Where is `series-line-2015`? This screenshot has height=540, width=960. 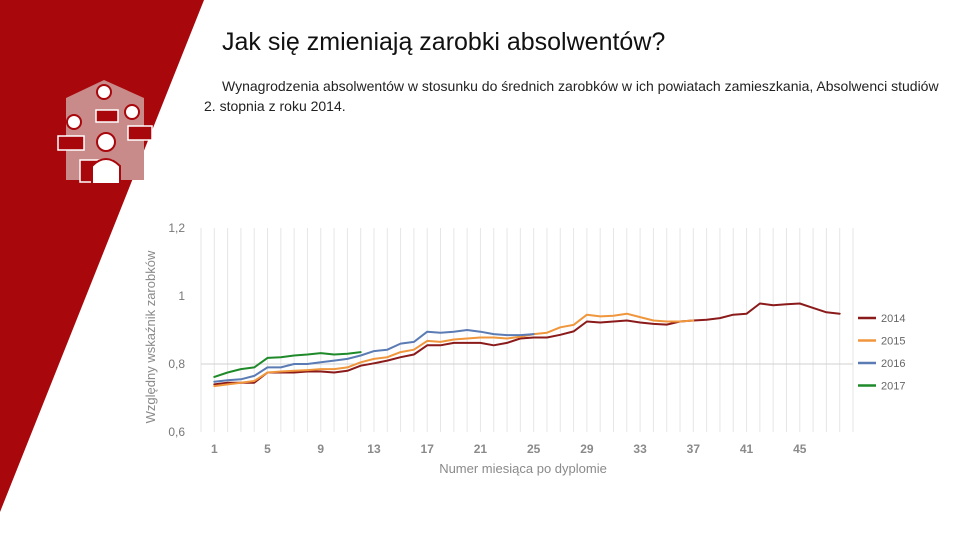
series-line-2015 is located at coordinates (454, 350).